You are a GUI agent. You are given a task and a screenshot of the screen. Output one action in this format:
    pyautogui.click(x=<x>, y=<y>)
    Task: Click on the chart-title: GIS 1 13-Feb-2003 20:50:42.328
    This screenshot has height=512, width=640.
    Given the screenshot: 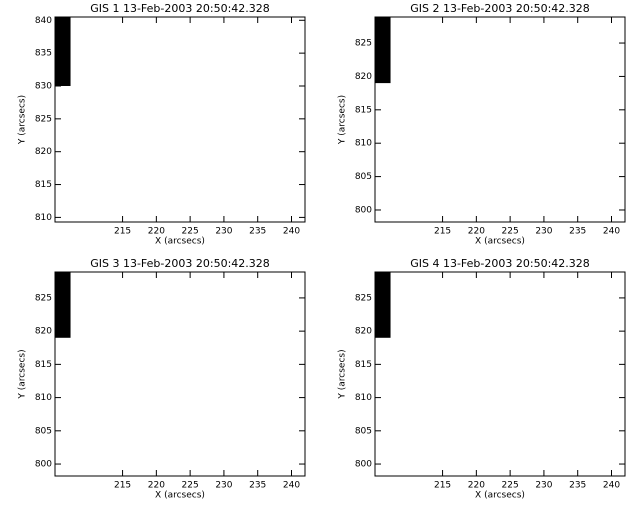 What is the action you would take?
    pyautogui.click(x=180, y=8)
    